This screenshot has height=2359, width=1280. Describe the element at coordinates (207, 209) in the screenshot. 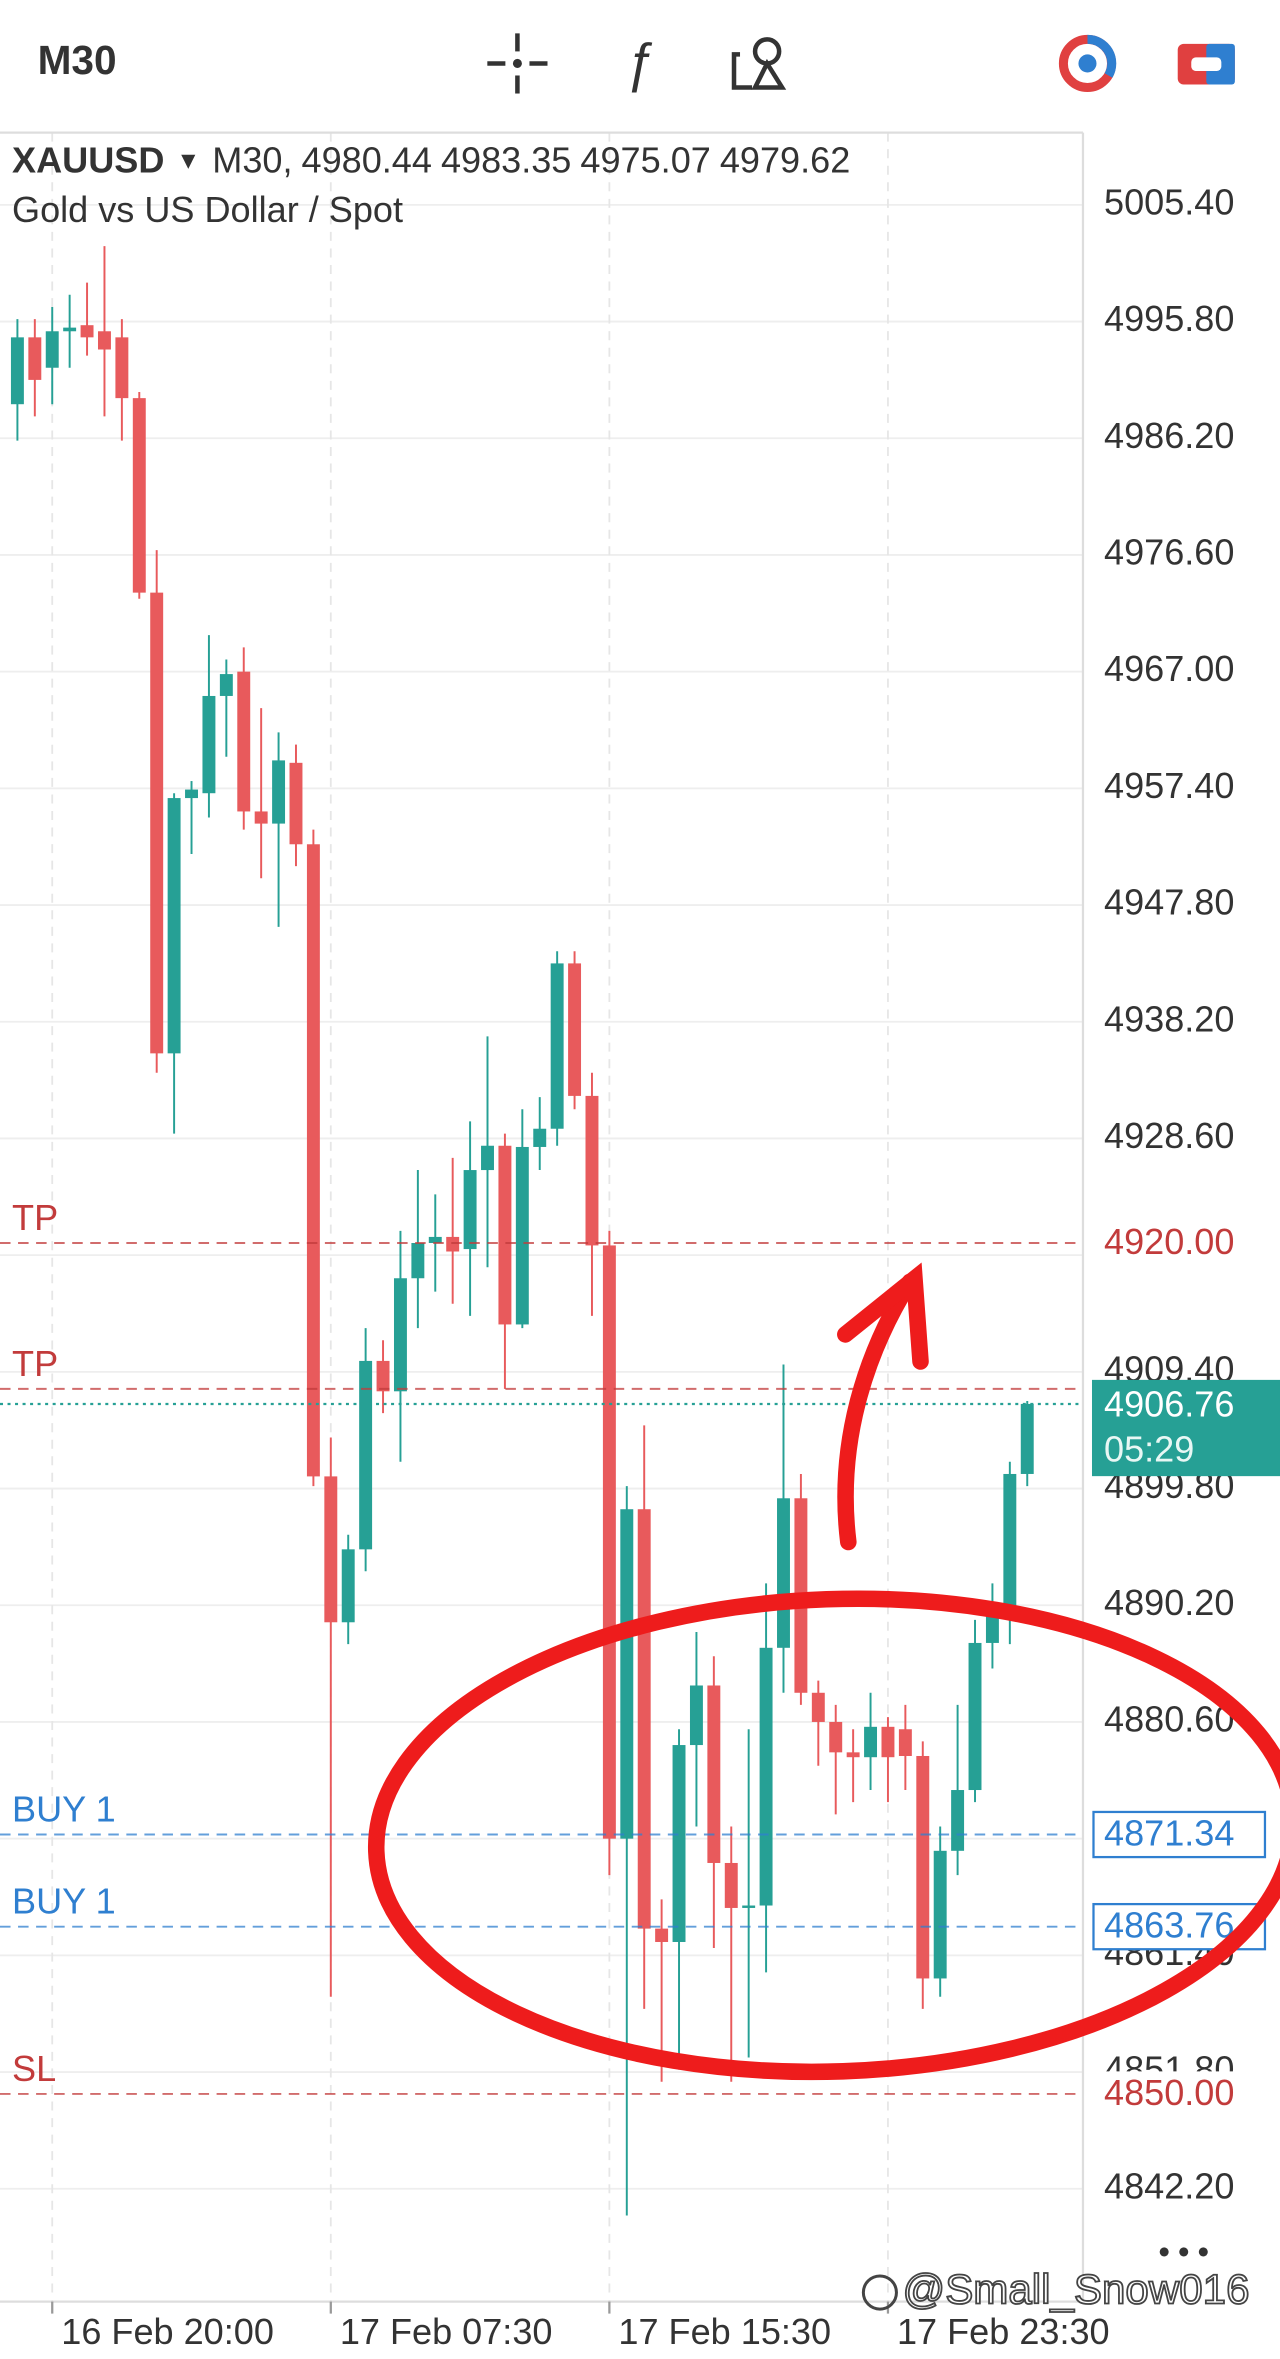

I see `legend-description: Gold vs US Dollar / Spot` at that location.